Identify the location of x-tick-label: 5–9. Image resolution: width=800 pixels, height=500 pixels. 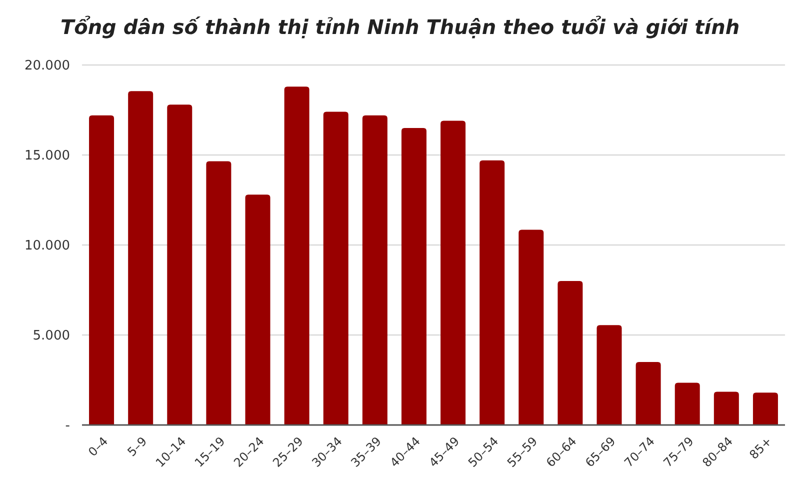
(137, 447).